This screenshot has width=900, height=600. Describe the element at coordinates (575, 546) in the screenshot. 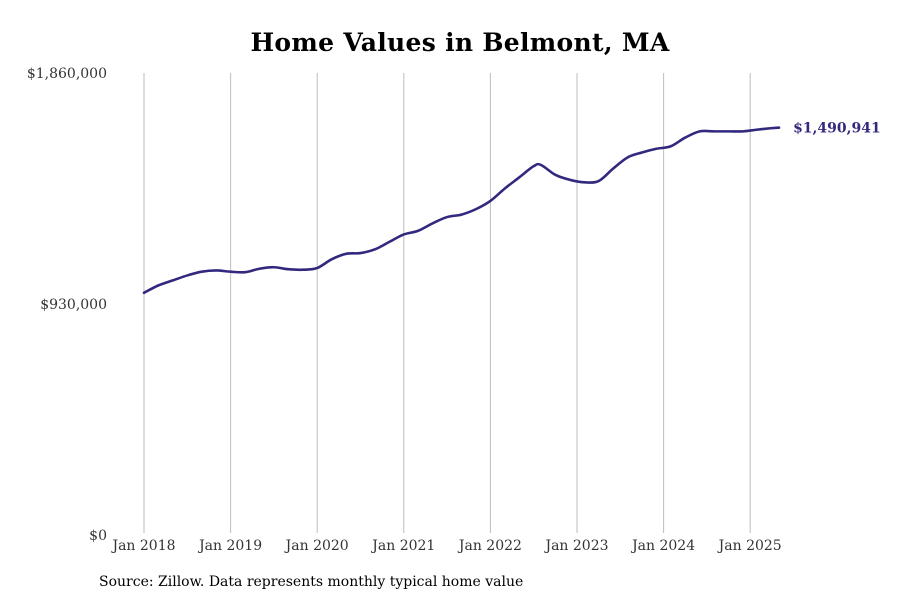

I see `x-tick-label: Jan 2023` at that location.